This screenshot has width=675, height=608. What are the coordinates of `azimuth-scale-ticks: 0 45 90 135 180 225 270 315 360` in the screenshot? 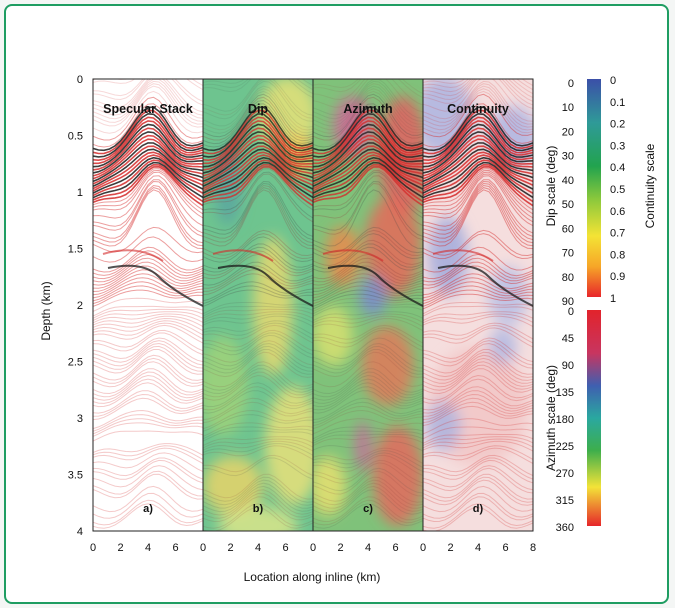 It's located at (565, 420).